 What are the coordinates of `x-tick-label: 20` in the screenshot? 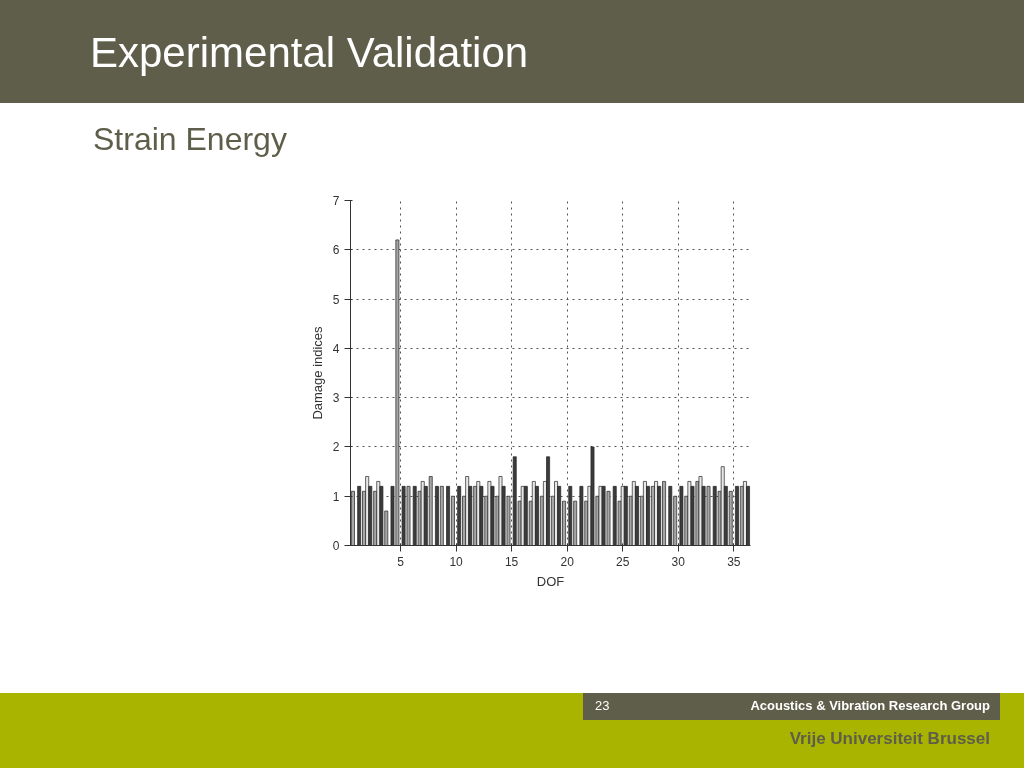 It's located at (567, 561).